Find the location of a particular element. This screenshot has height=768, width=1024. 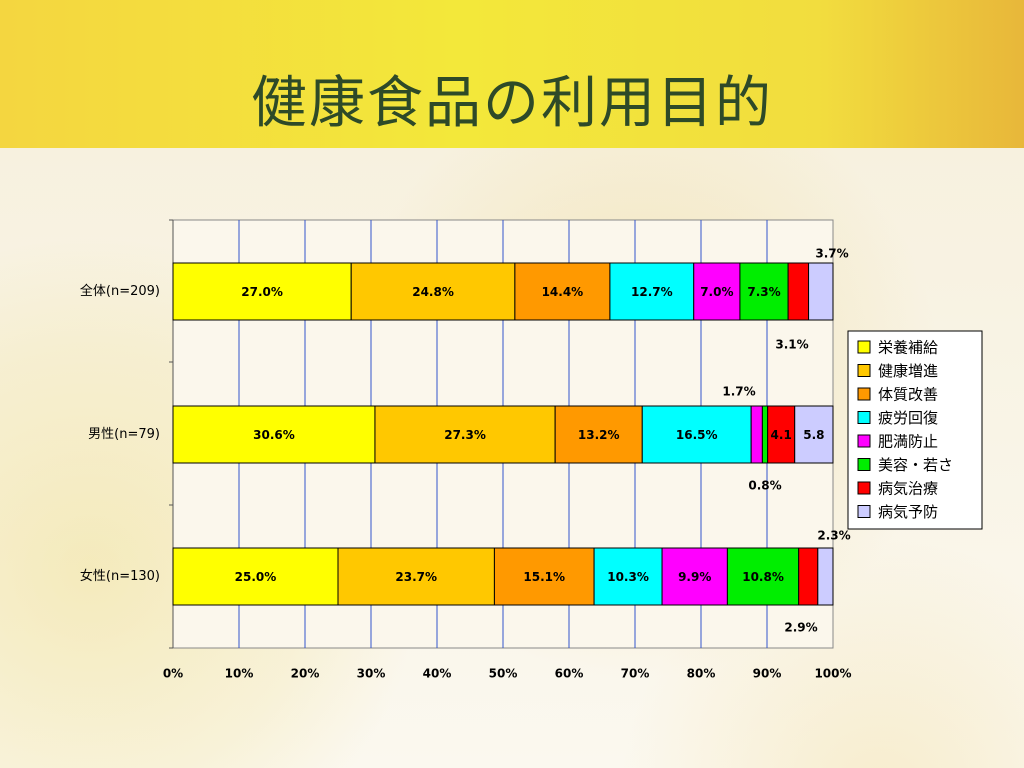

callout-label: 3.1% is located at coordinates (791, 345).